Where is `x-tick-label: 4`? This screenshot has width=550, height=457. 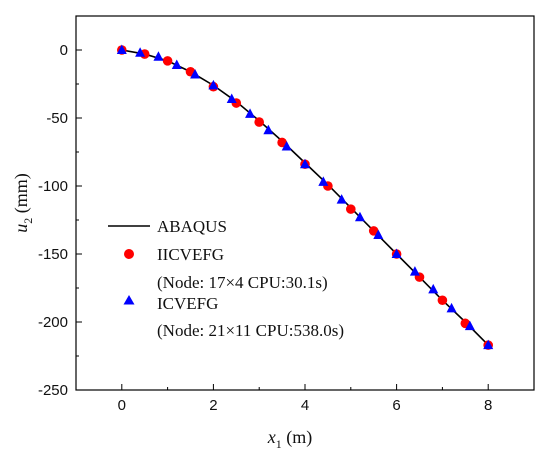 x-tick-label: 4 is located at coordinates (305, 405).